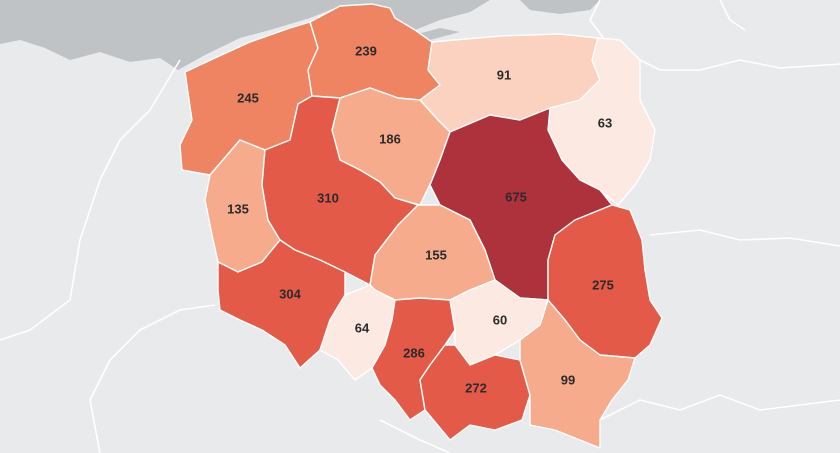 The image size is (840, 453). What do you see at coordinates (603, 284) in the screenshot?
I see `region-label-lubelskie: 275` at bounding box center [603, 284].